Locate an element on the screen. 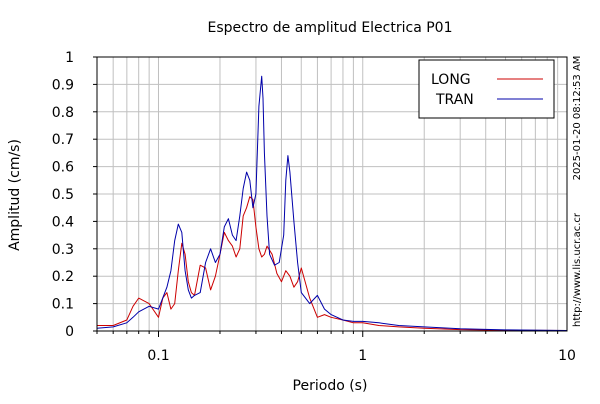  x-tick-label: 1 is located at coordinates (362, 356).